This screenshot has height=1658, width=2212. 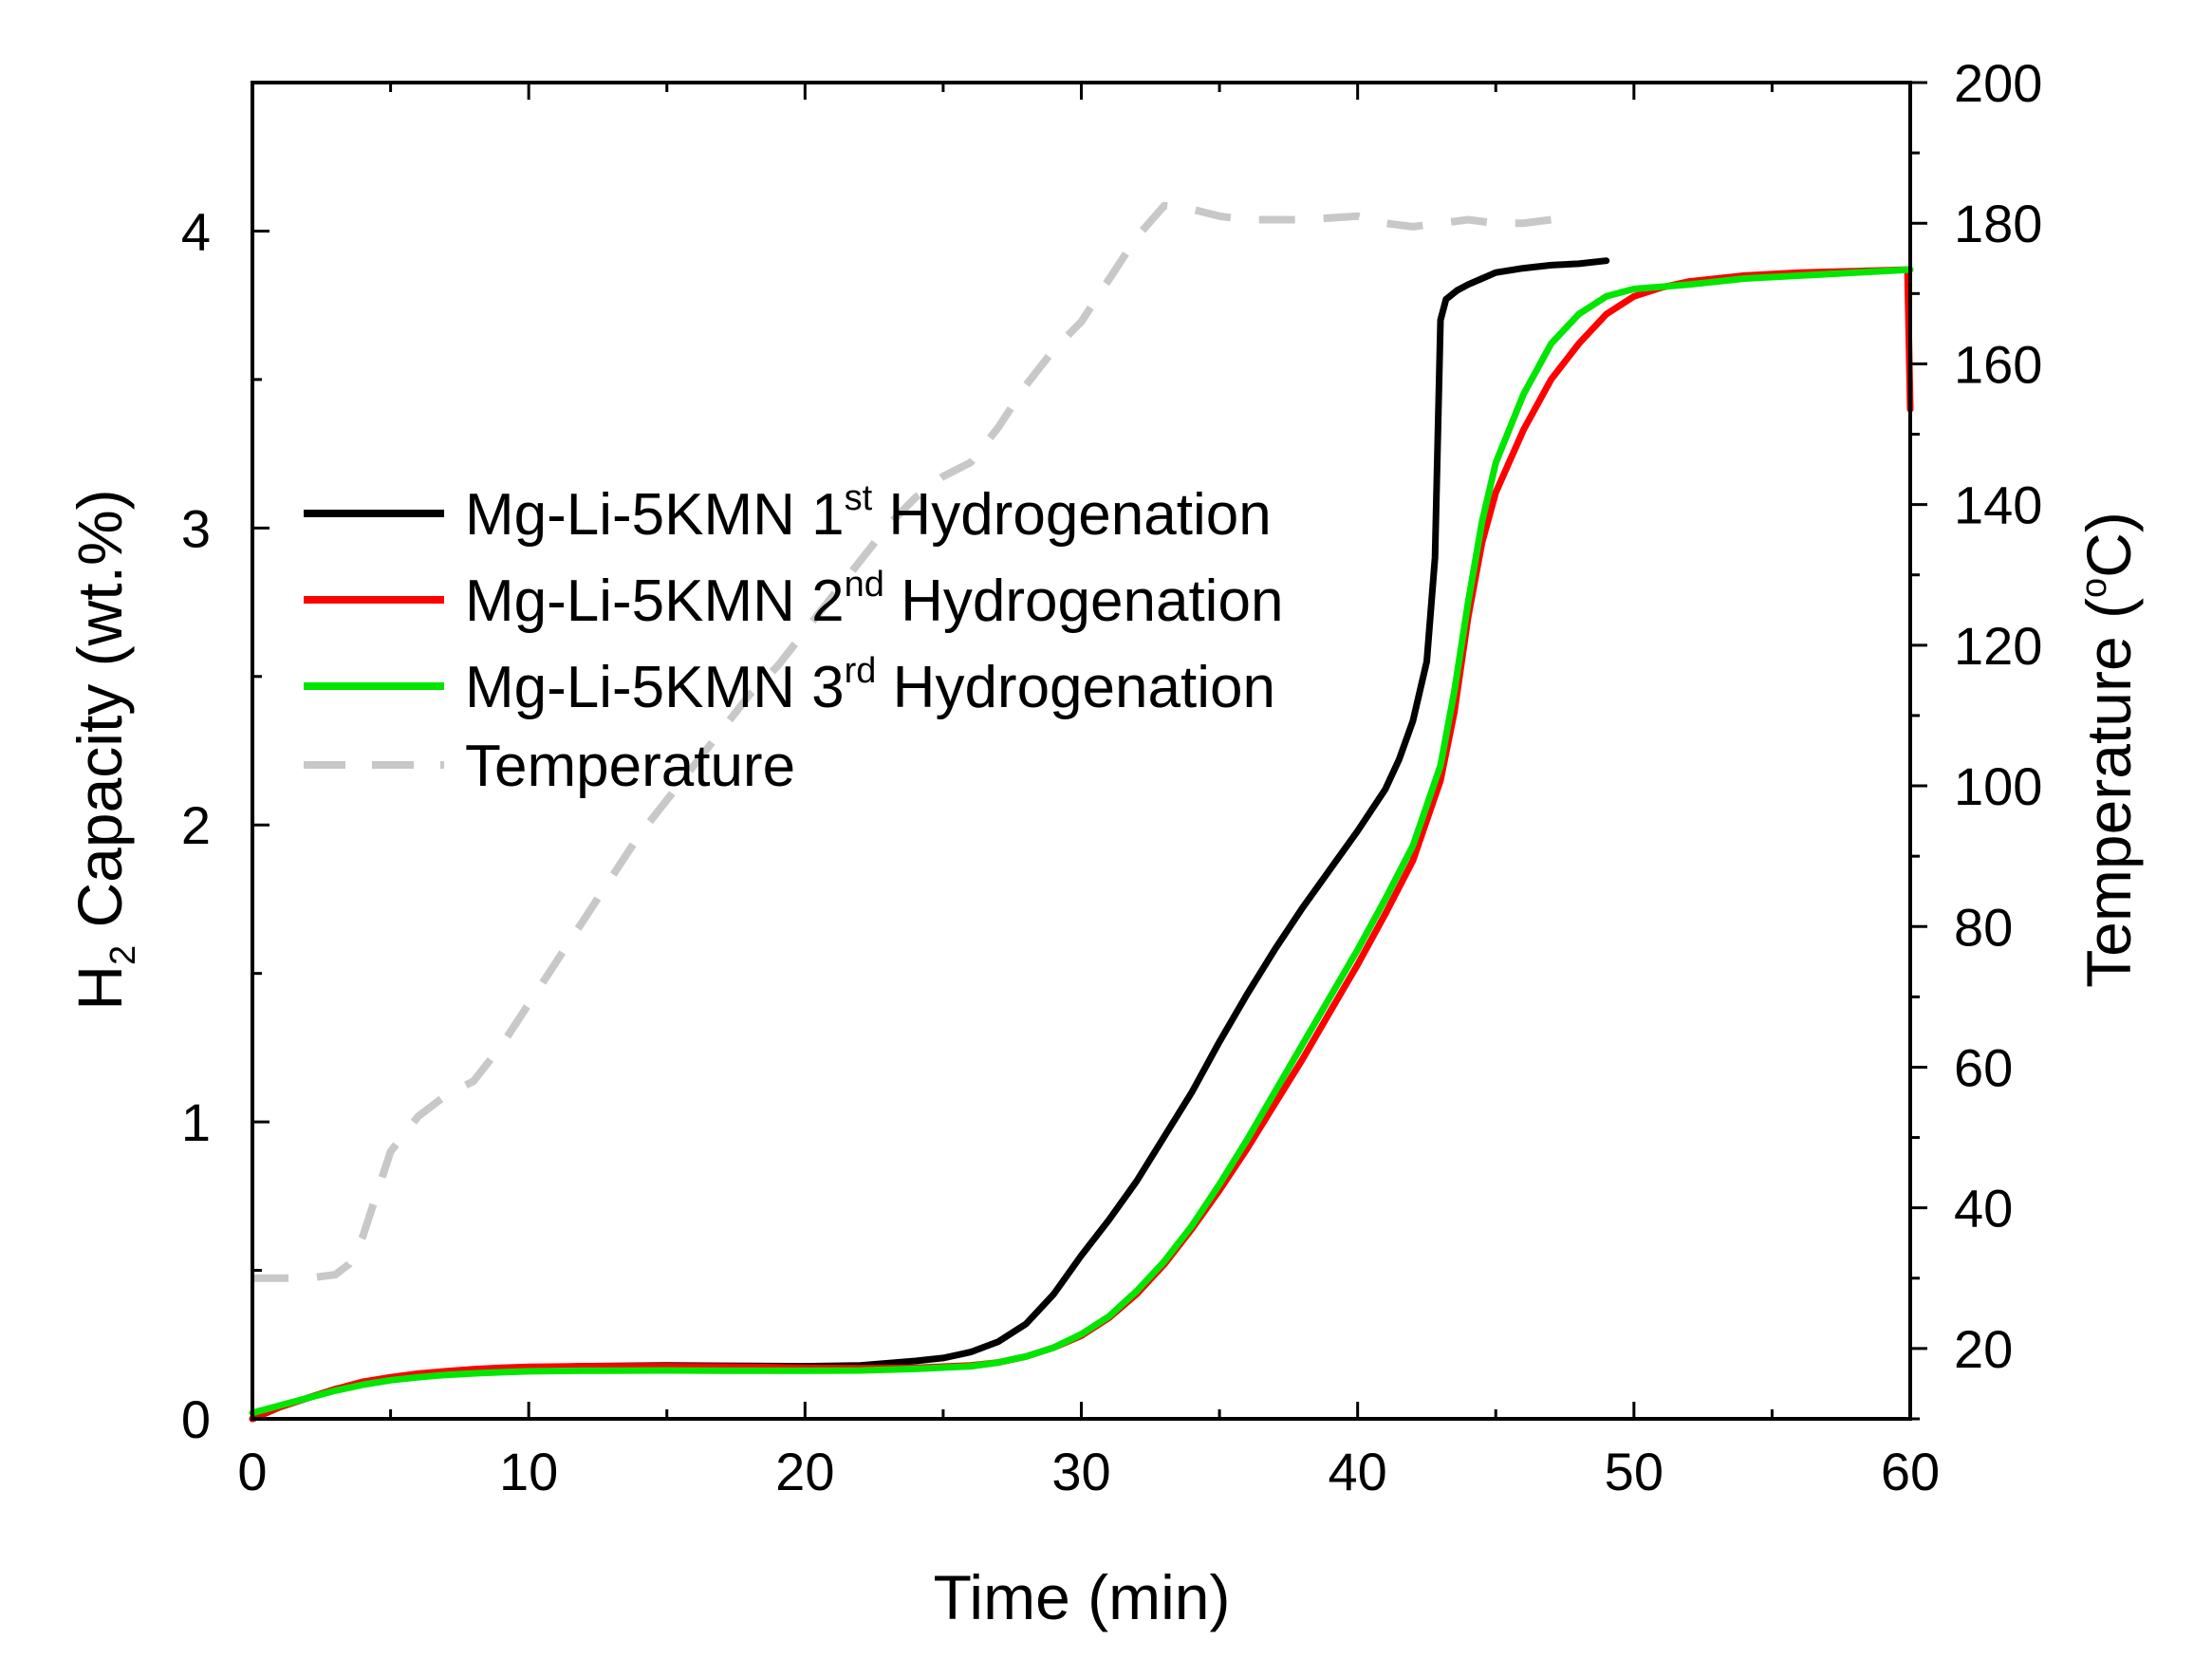 I want to click on y-left-tick-label-2: 2, so click(x=196, y=825).